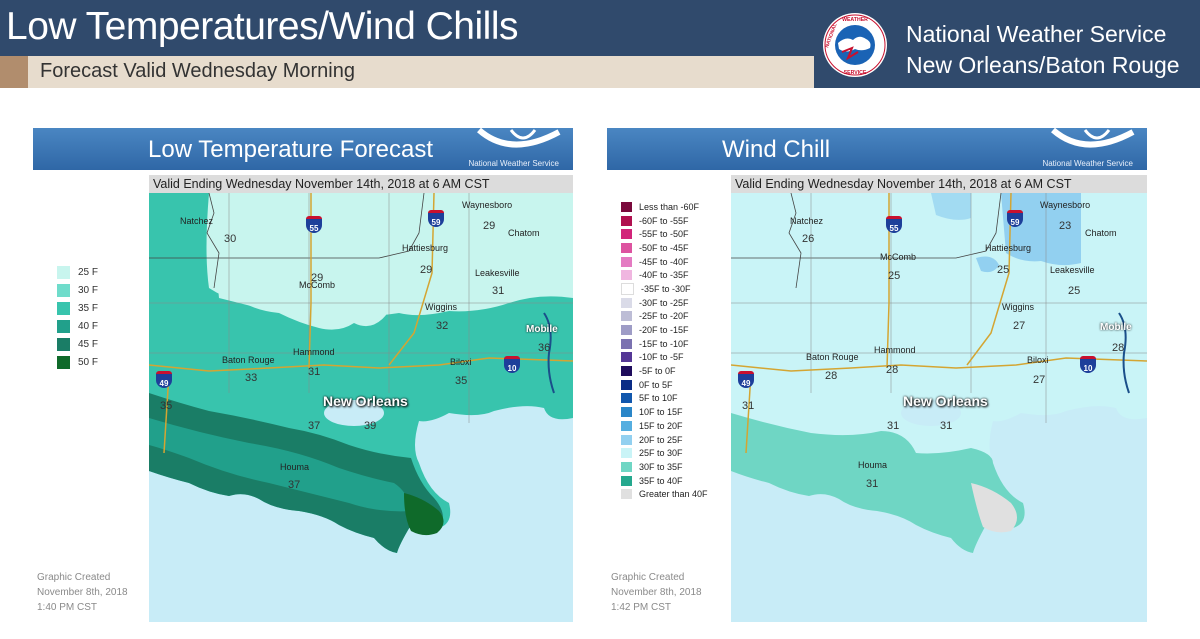 This screenshot has width=1200, height=639. Describe the element at coordinates (489, 226) in the screenshot. I see `value-waynesboro: 29` at that location.